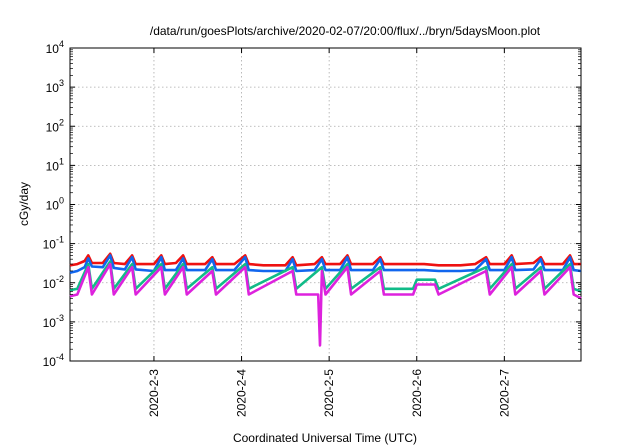 This screenshot has height=448, width=640. I want to click on y-tick-label: 10⁰, so click(55, 204).